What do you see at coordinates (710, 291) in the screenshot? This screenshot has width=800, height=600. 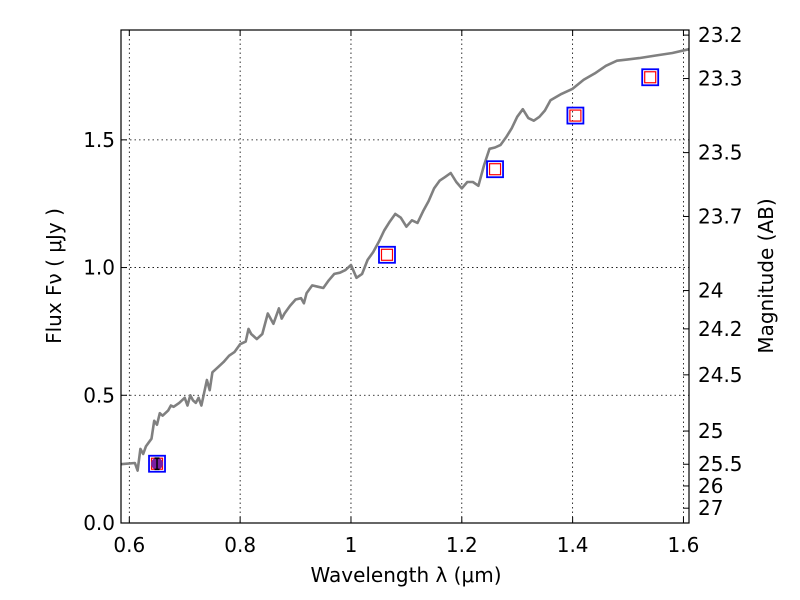 I see `mag-tick-label: 24` at bounding box center [710, 291].